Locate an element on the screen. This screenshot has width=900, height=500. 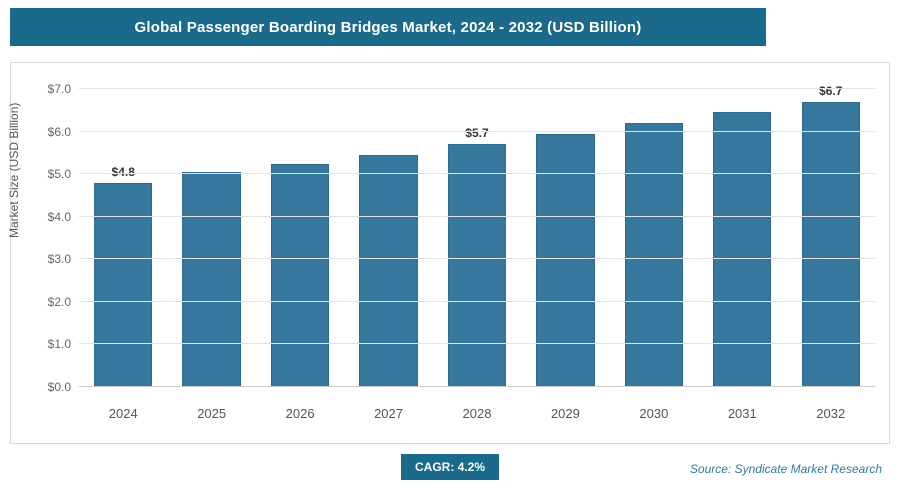
x-tick-label: 2030 is located at coordinates (654, 413).